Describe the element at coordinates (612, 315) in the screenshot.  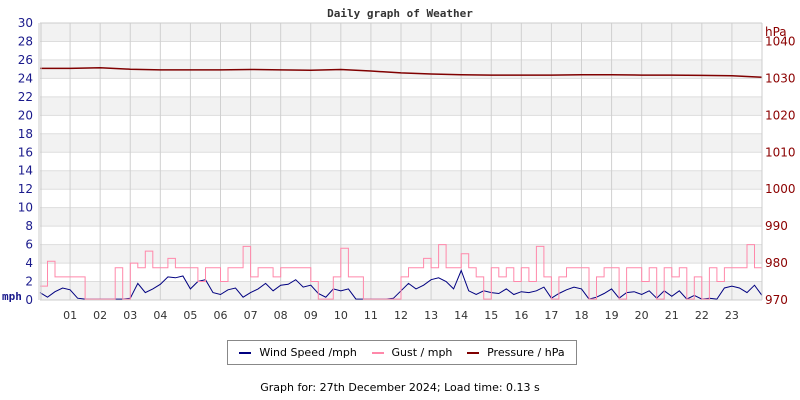
I see `x-tick: 19` at that location.